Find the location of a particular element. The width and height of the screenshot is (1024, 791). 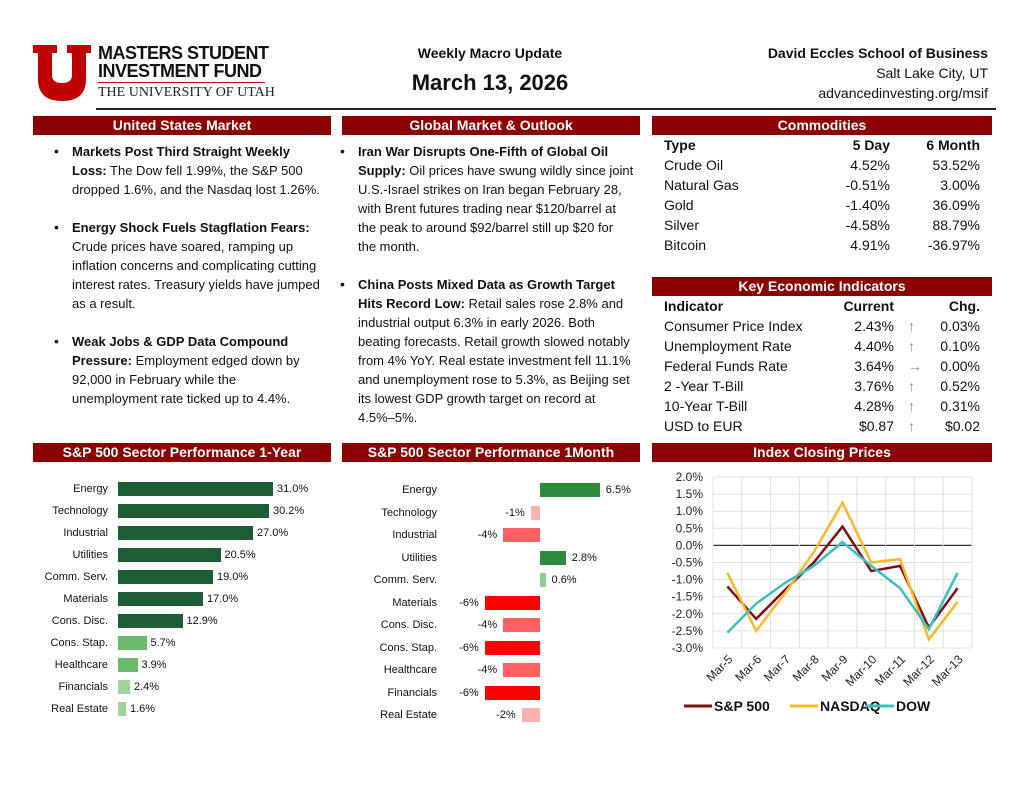

city: Salt Lake City, UT is located at coordinates (932, 73).